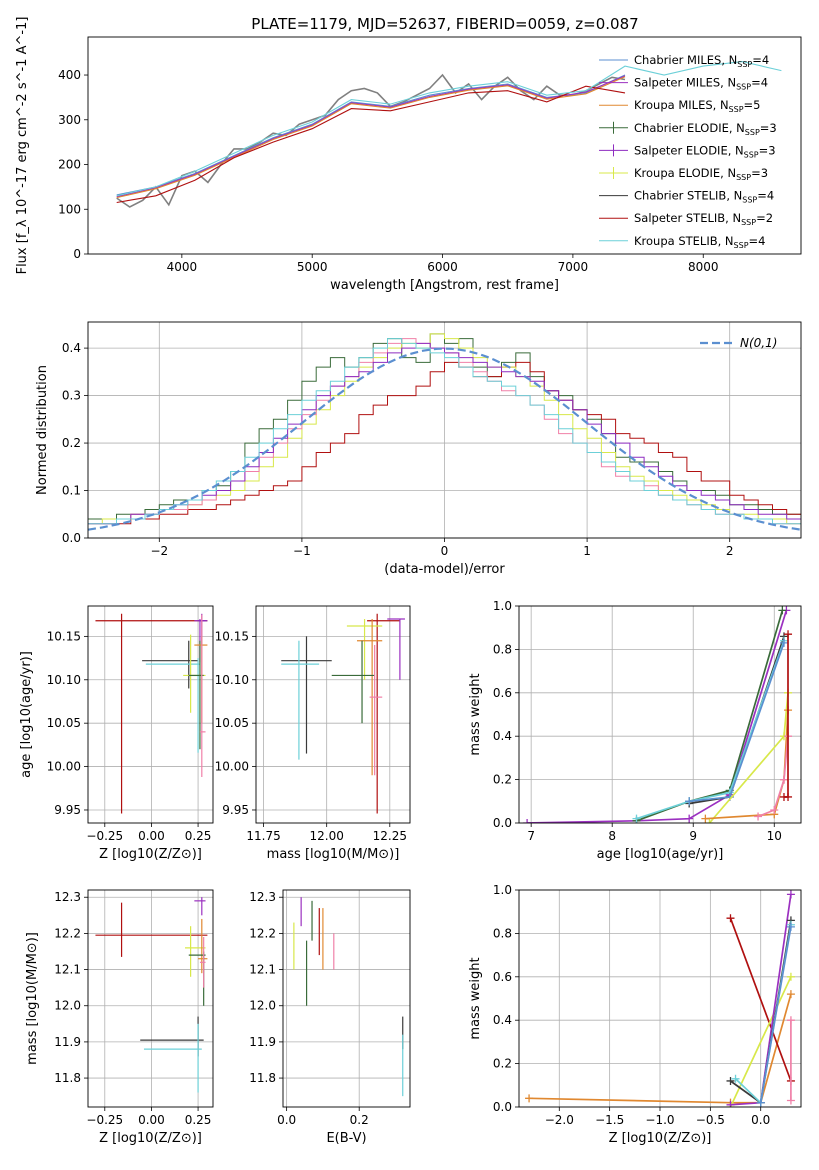 The width and height of the screenshot is (819, 1170). What do you see at coordinates (444, 569) in the screenshot?
I see `x-axis-label: (data-model)/error` at bounding box center [444, 569].